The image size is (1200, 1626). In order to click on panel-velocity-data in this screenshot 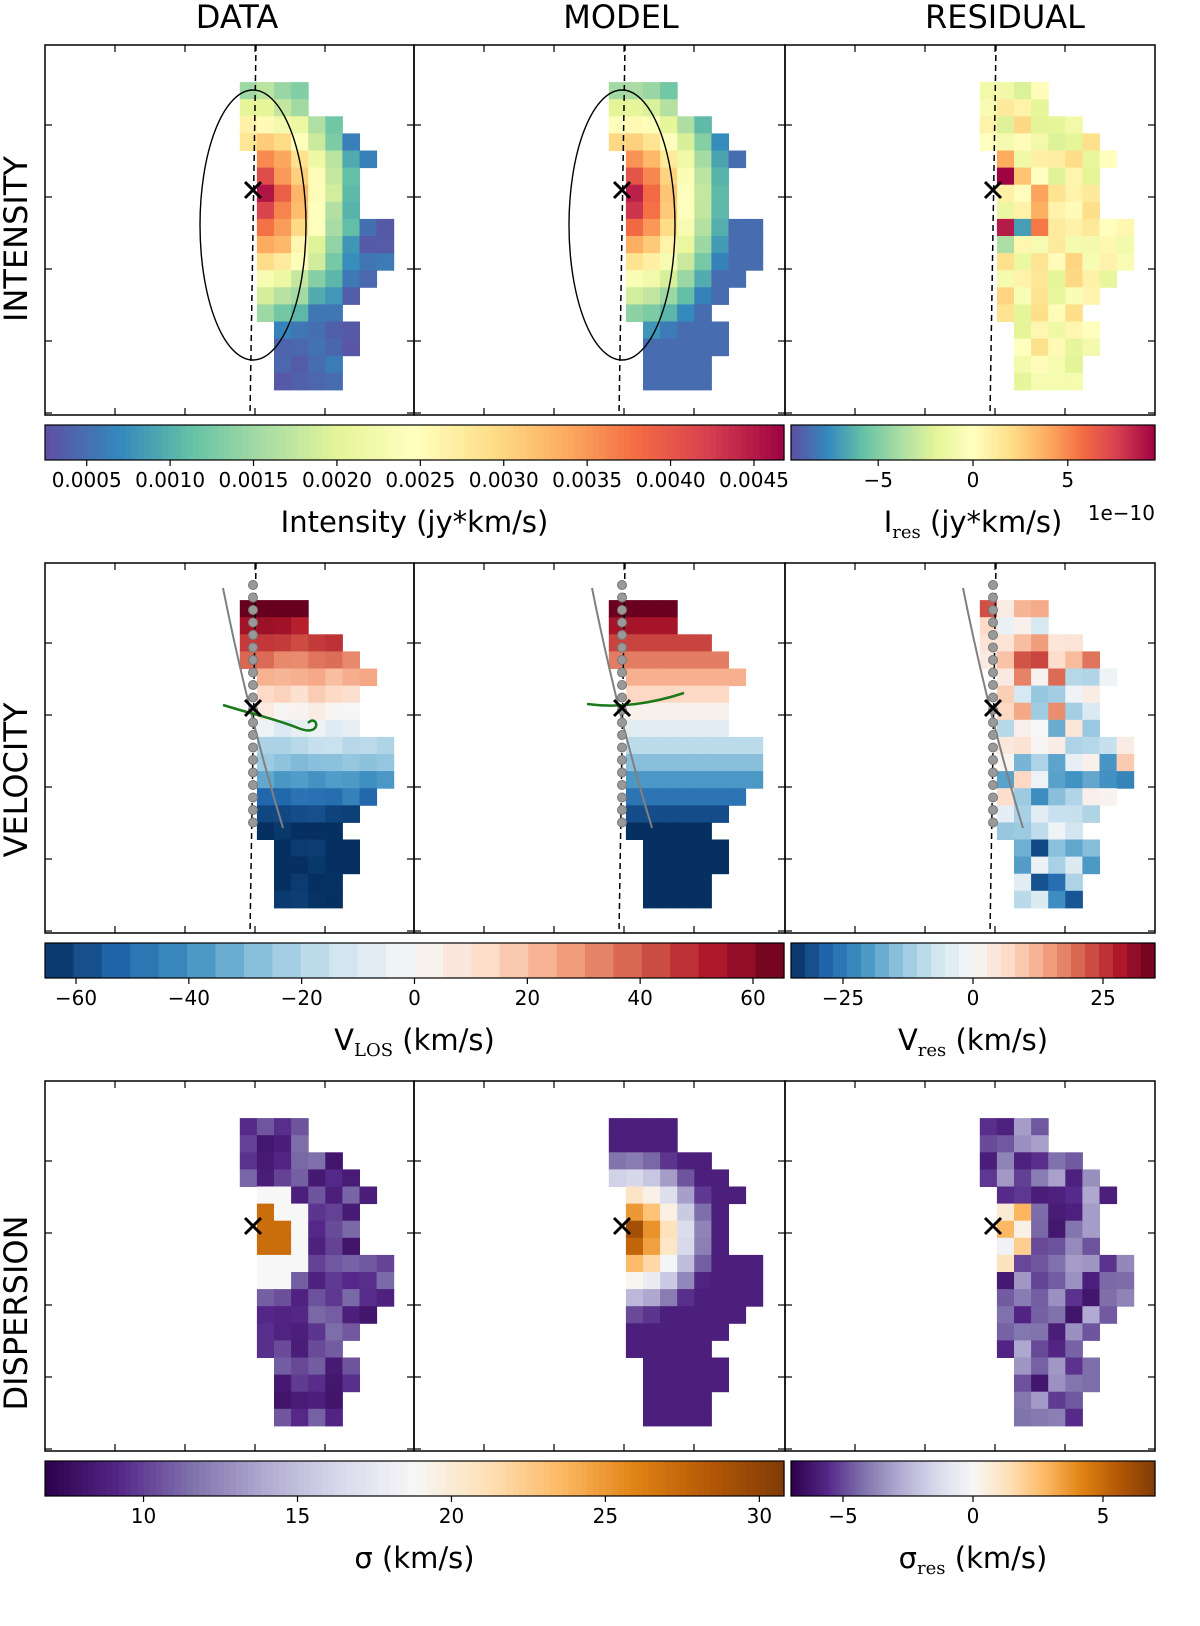, I will do `click(229, 748)`.